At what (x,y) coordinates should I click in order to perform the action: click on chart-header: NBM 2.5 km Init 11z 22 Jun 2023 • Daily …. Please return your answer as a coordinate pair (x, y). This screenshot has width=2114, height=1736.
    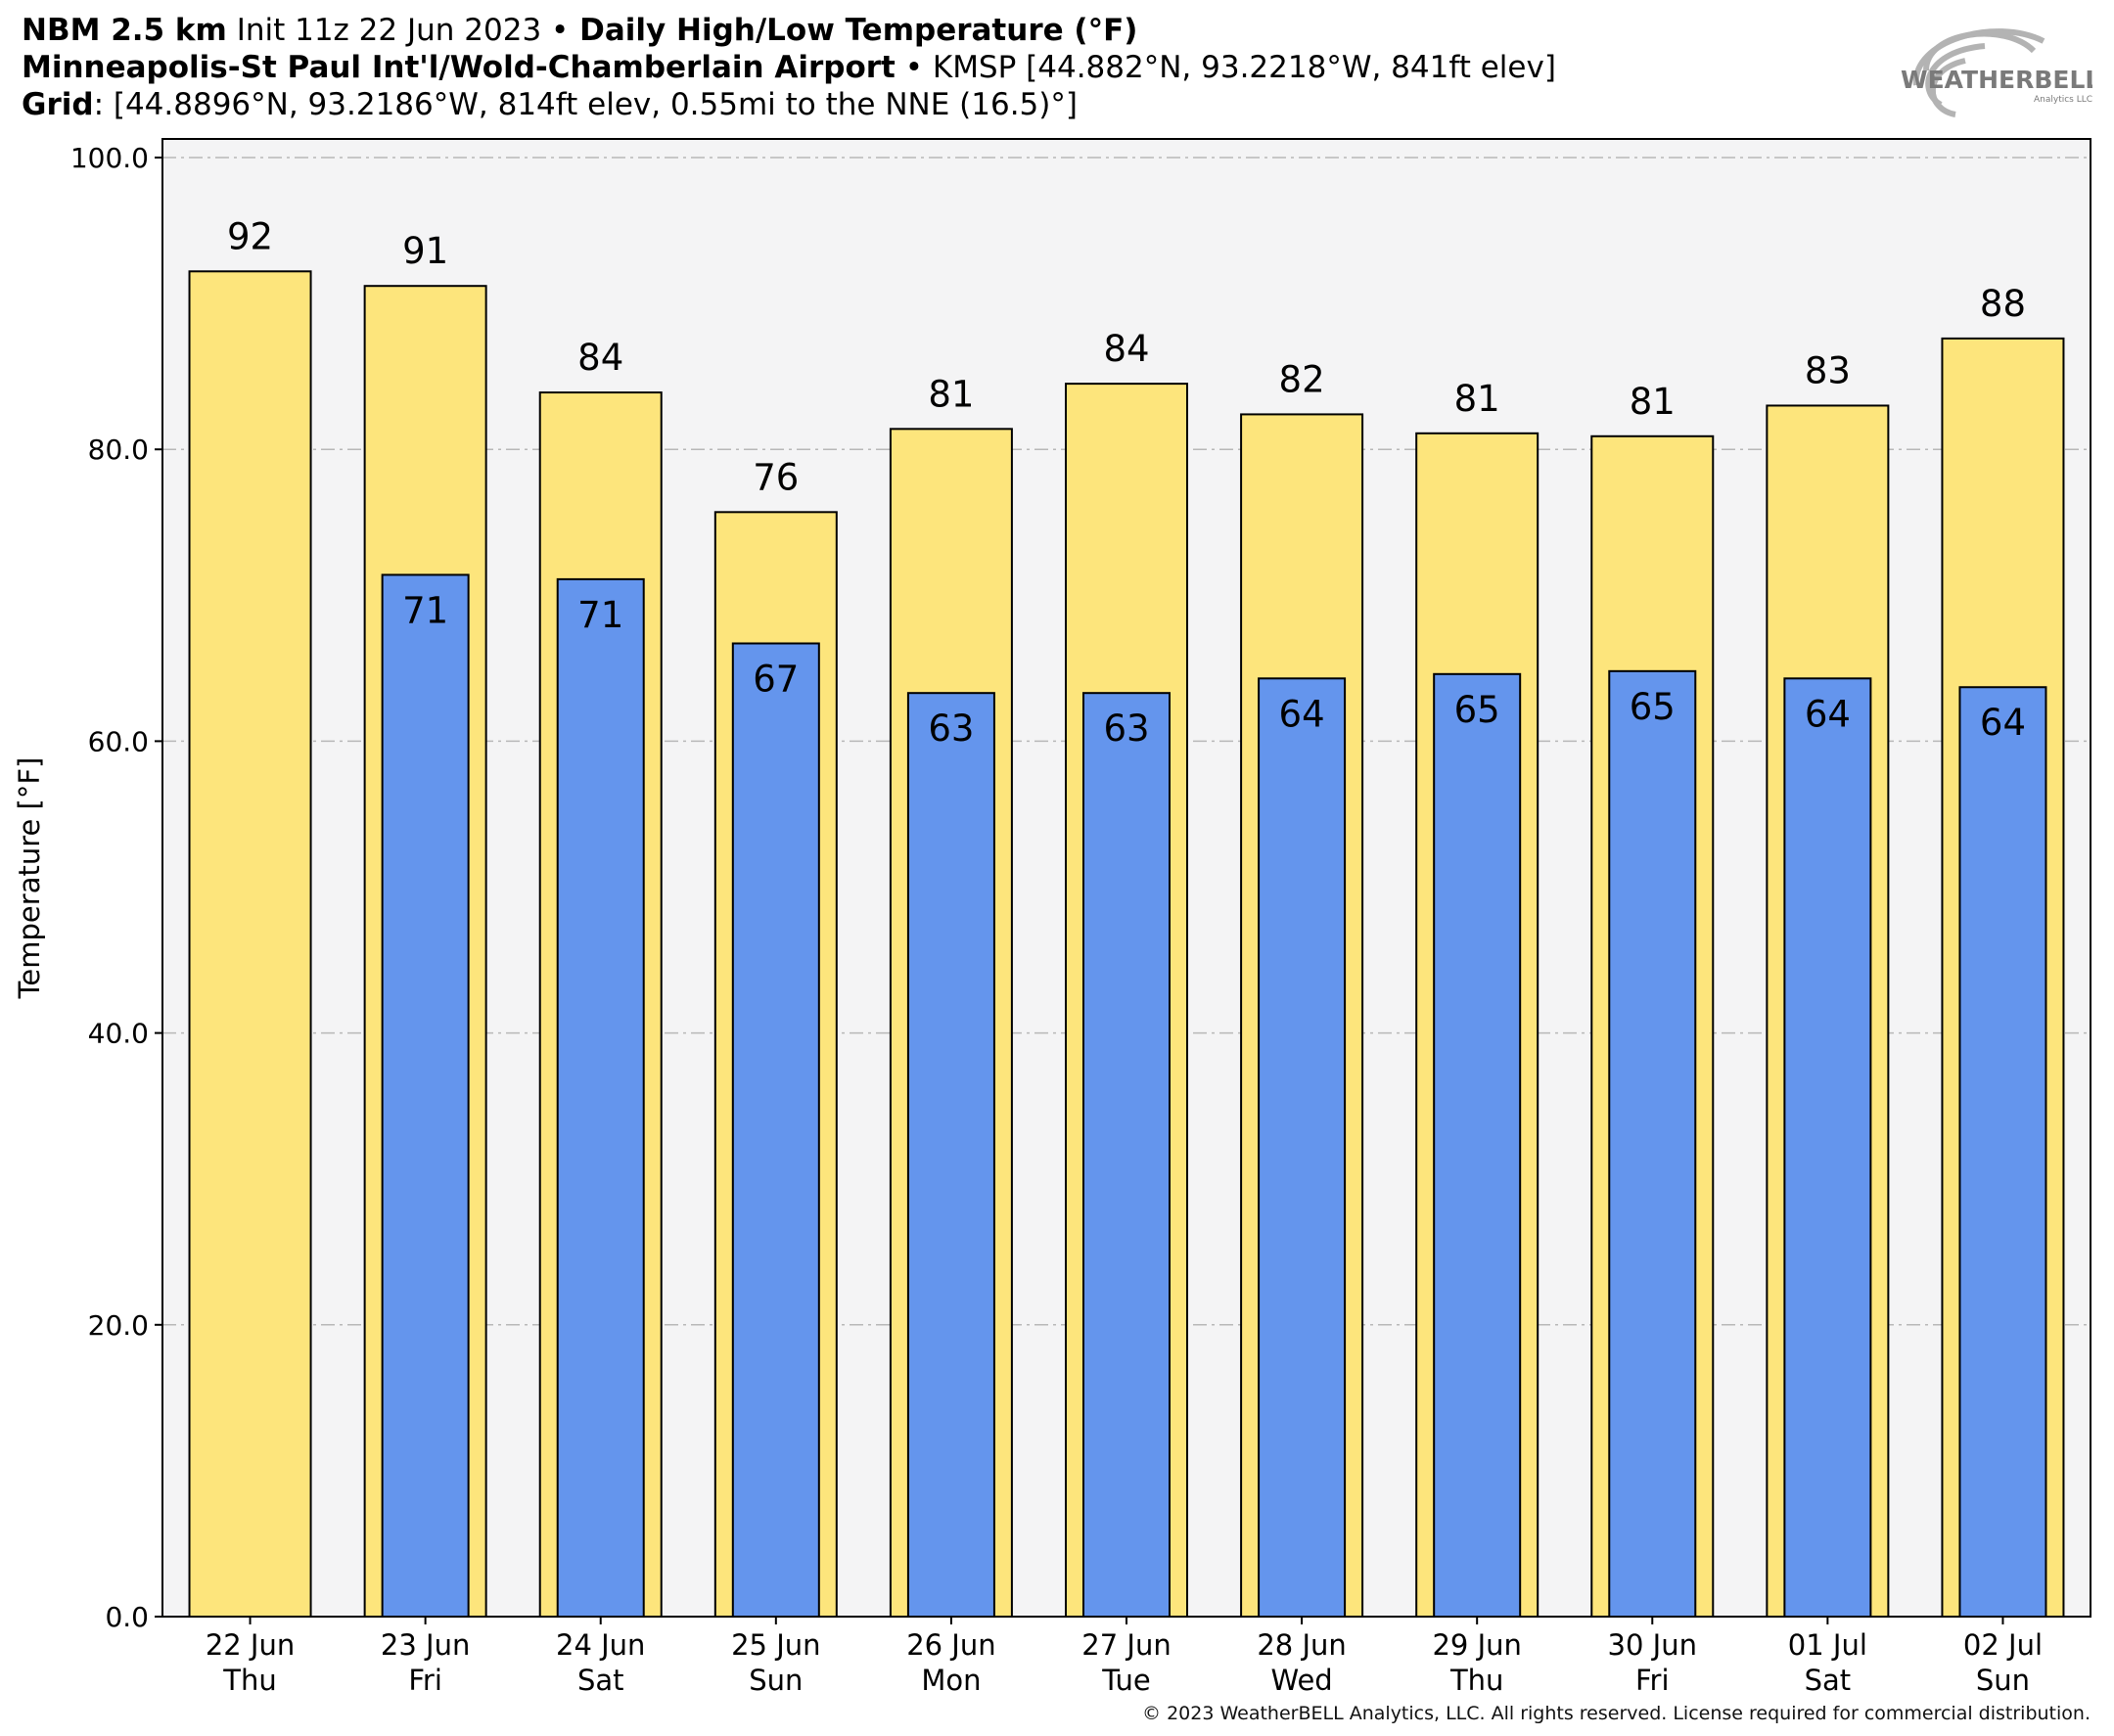
    Looking at the image, I should click on (789, 67).